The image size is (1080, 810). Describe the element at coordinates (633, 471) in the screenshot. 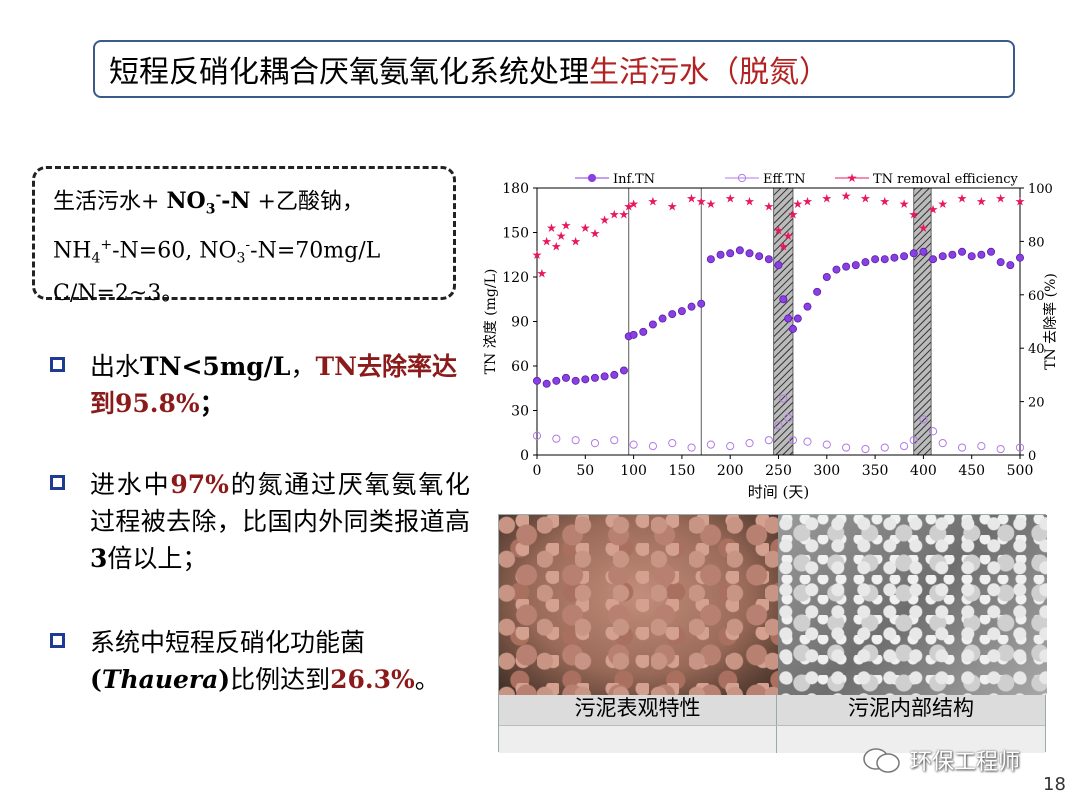

I see `x-tick-label: 100` at that location.